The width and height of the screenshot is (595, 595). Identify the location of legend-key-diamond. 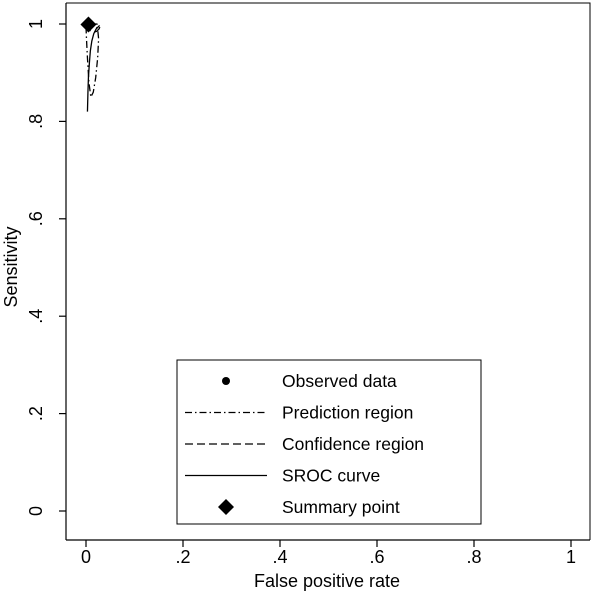
(226, 507).